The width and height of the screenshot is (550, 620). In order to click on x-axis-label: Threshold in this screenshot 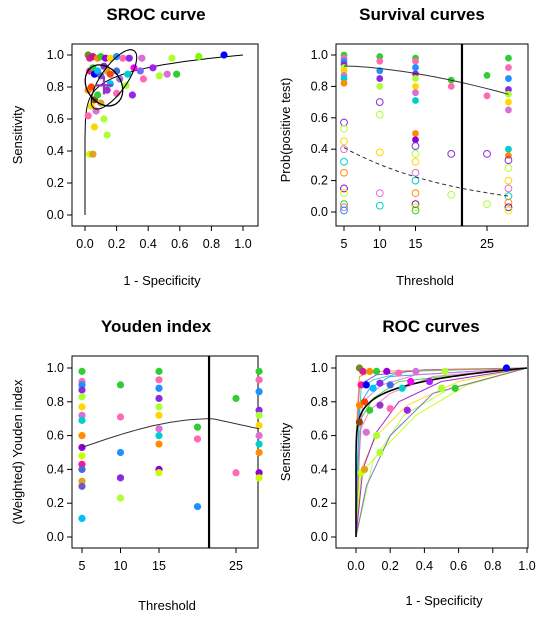, I will do `click(425, 280)`.